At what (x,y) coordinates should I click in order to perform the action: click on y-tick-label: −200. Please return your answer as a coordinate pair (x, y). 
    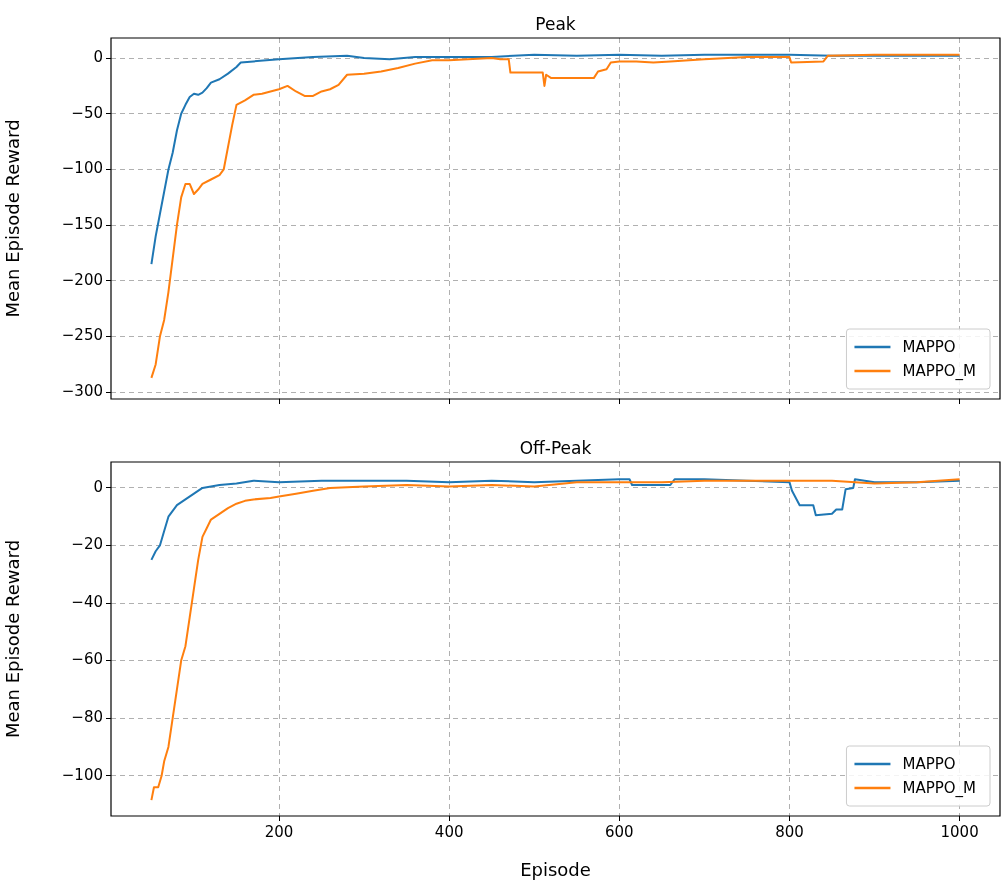
    Looking at the image, I should click on (82, 279).